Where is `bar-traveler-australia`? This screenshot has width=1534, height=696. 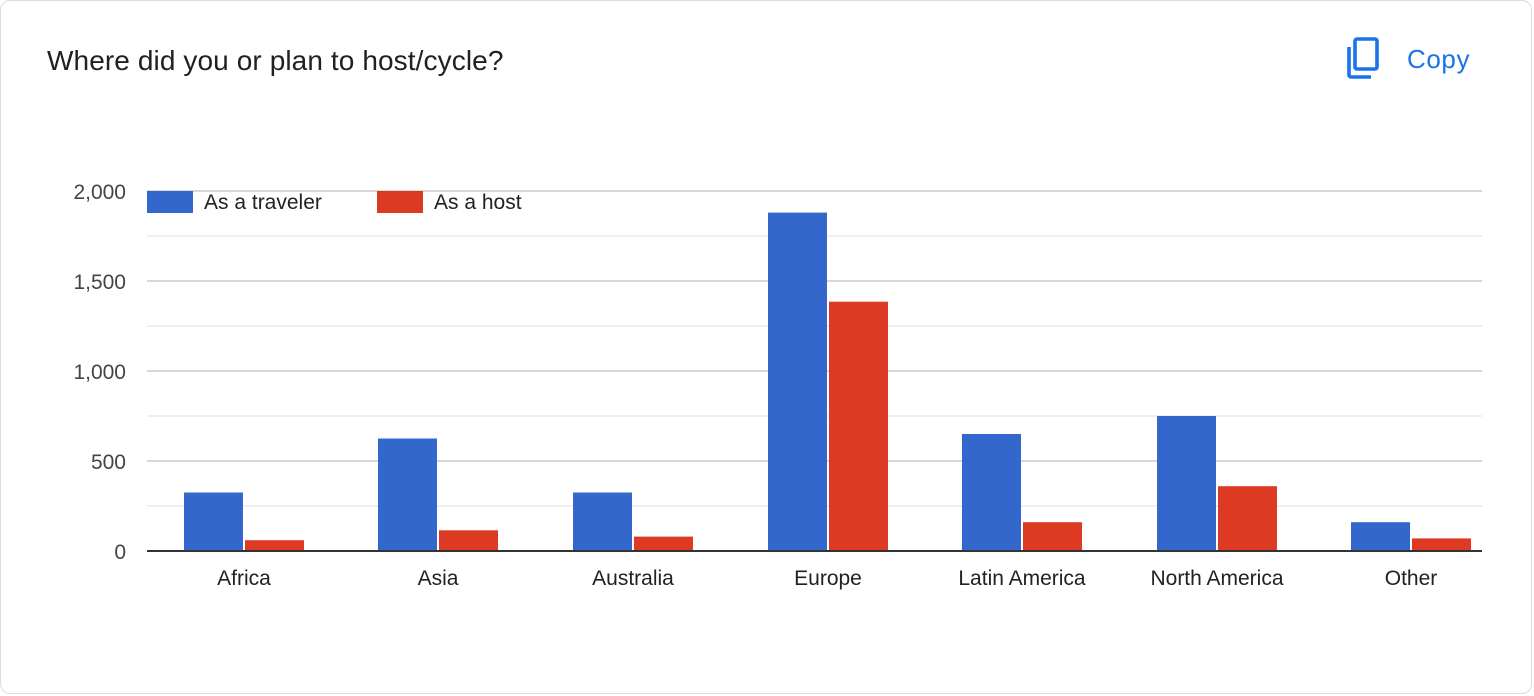 bar-traveler-australia is located at coordinates (602, 521).